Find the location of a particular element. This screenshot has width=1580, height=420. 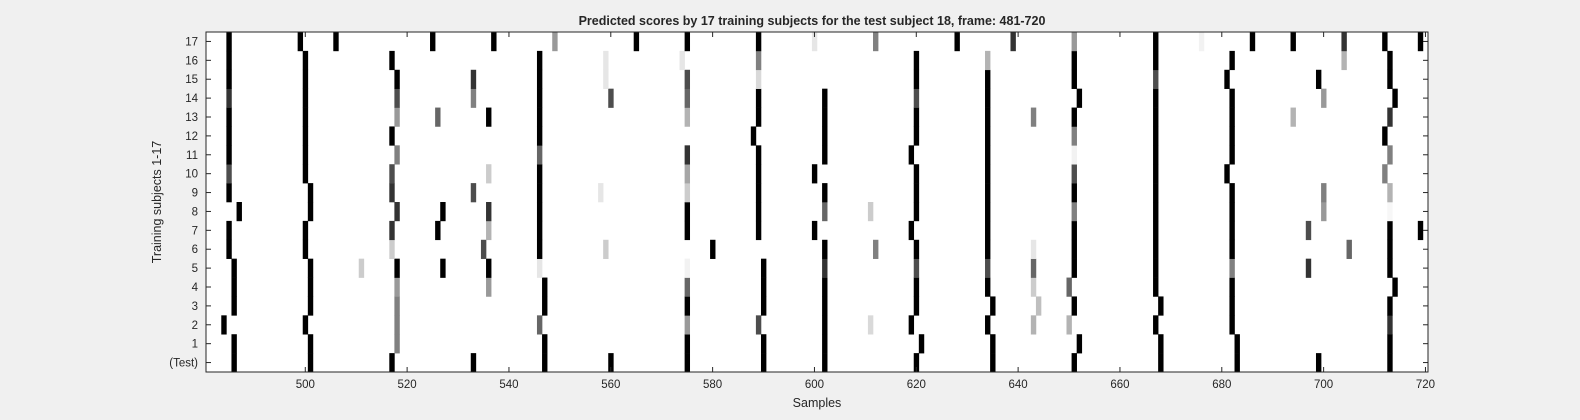

y-tick-label: 17 is located at coordinates (191, 42).